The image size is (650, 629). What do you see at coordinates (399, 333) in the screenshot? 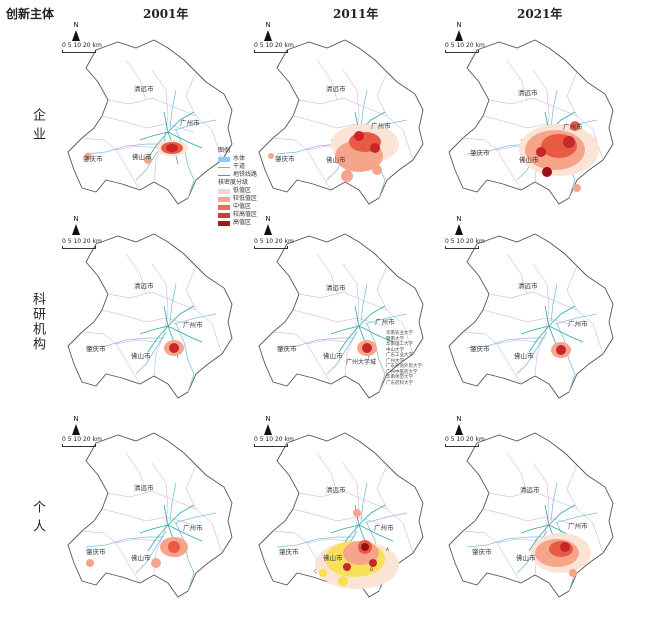
I see `institute-label: 华南农业大学` at bounding box center [399, 333].